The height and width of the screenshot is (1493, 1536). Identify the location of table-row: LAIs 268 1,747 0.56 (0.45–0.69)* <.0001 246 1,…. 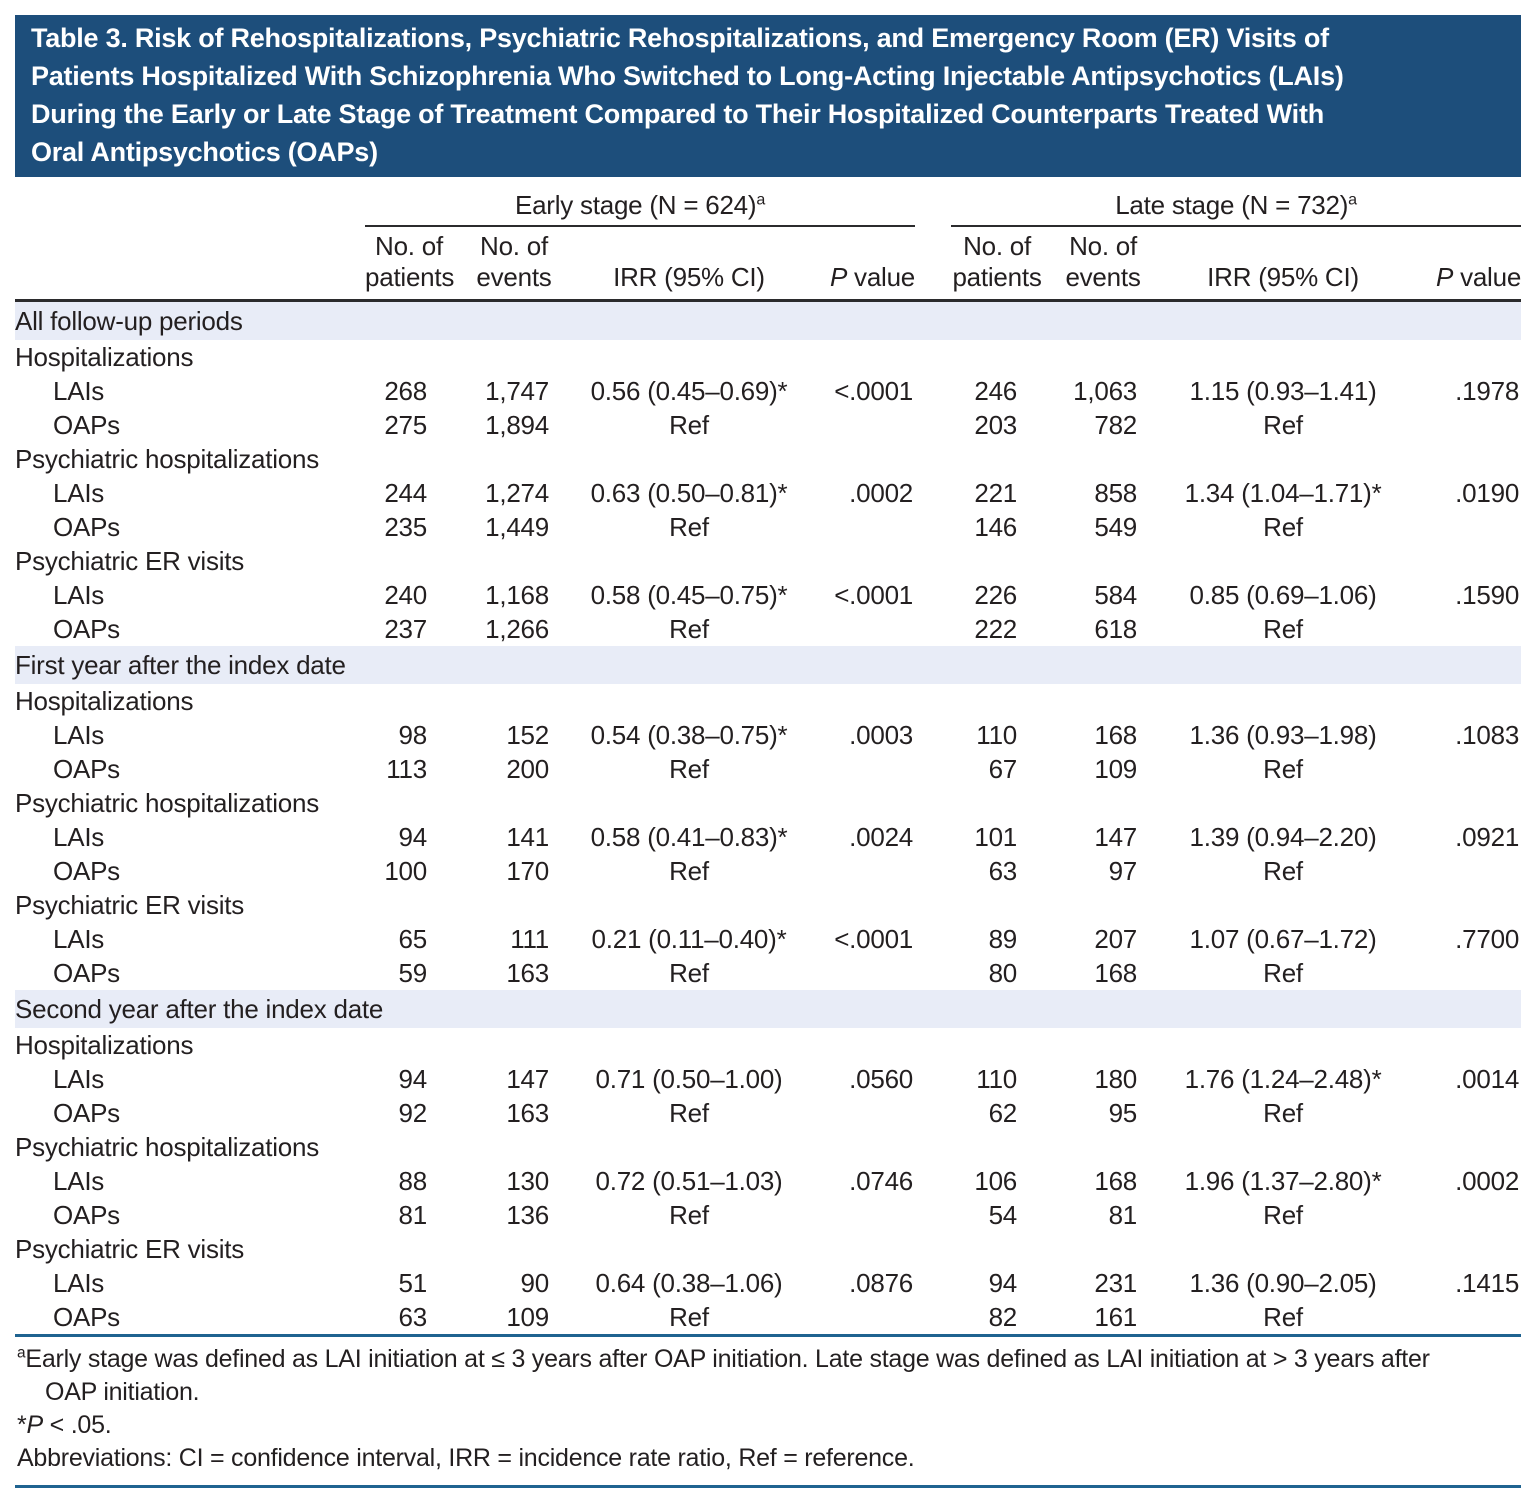
(768, 391).